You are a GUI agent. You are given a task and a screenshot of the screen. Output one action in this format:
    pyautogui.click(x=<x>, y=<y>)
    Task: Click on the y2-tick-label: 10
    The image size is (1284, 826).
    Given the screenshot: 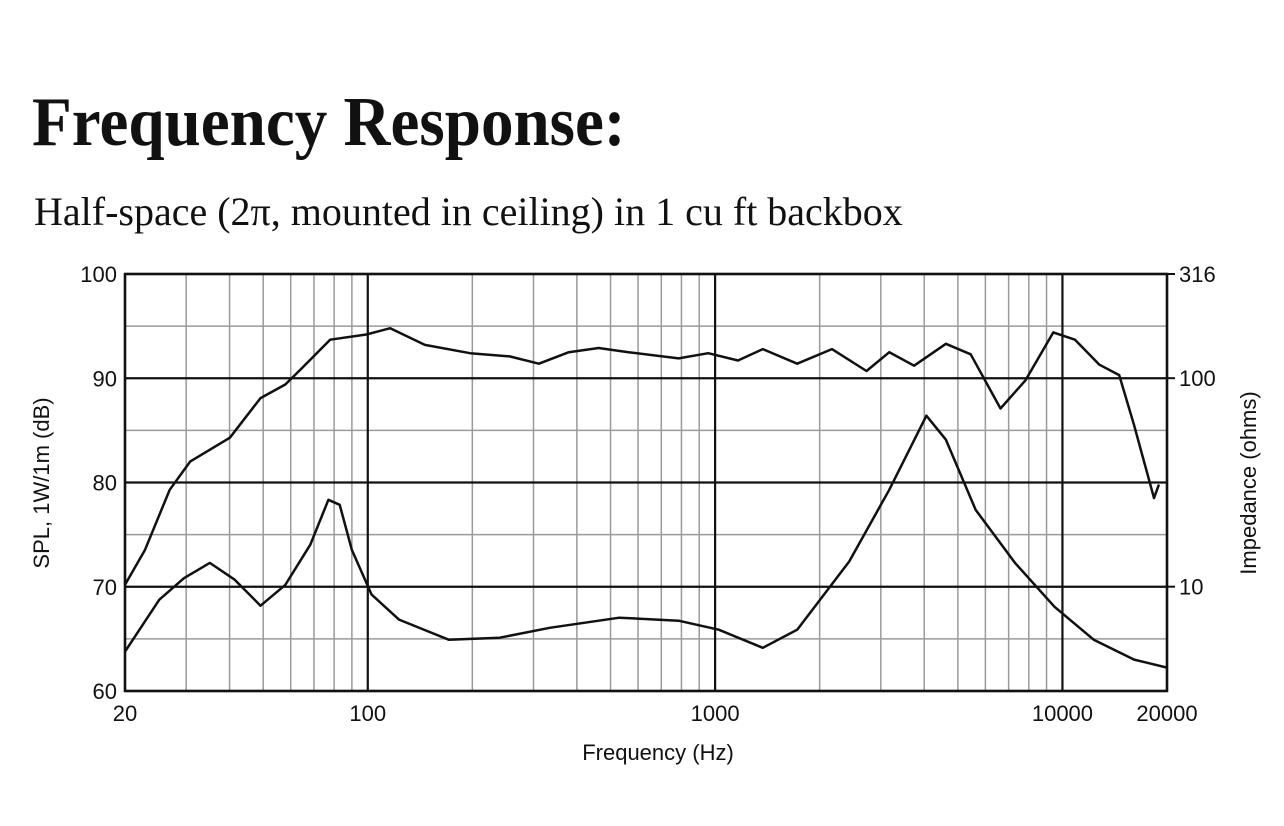 What is the action you would take?
    pyautogui.click(x=1191, y=587)
    